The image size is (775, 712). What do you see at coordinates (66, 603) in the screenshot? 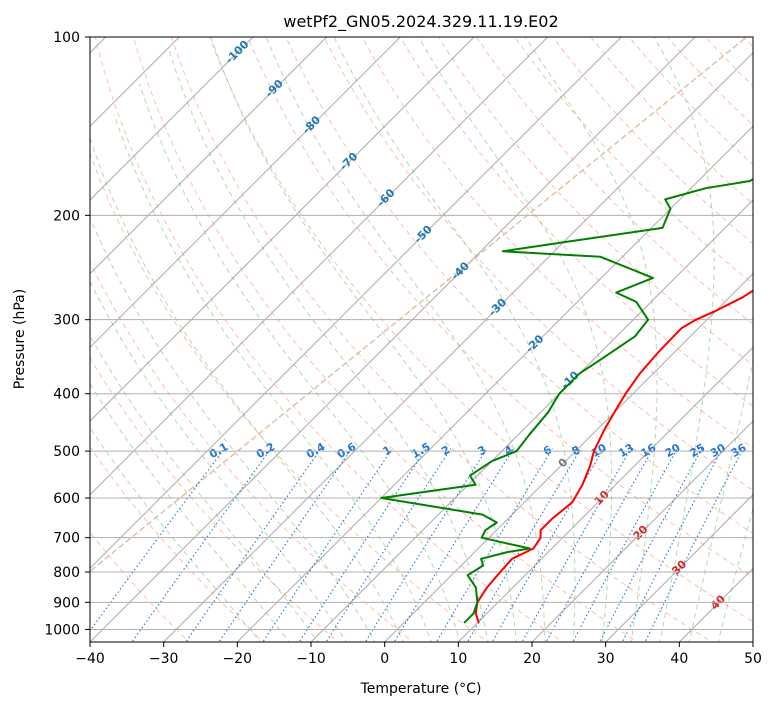
I see `y-tick-label: 900` at bounding box center [66, 603].